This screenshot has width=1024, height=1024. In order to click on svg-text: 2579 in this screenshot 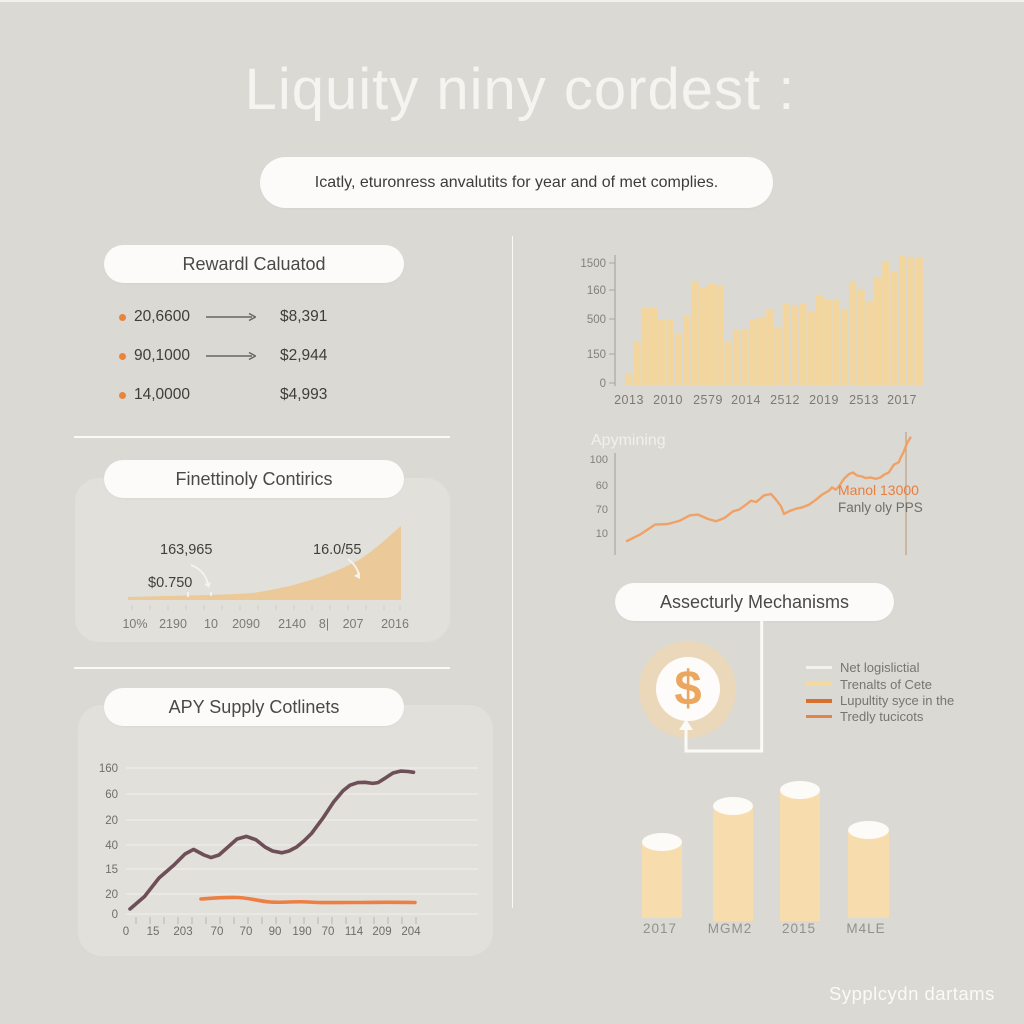, I will do `click(708, 400)`.